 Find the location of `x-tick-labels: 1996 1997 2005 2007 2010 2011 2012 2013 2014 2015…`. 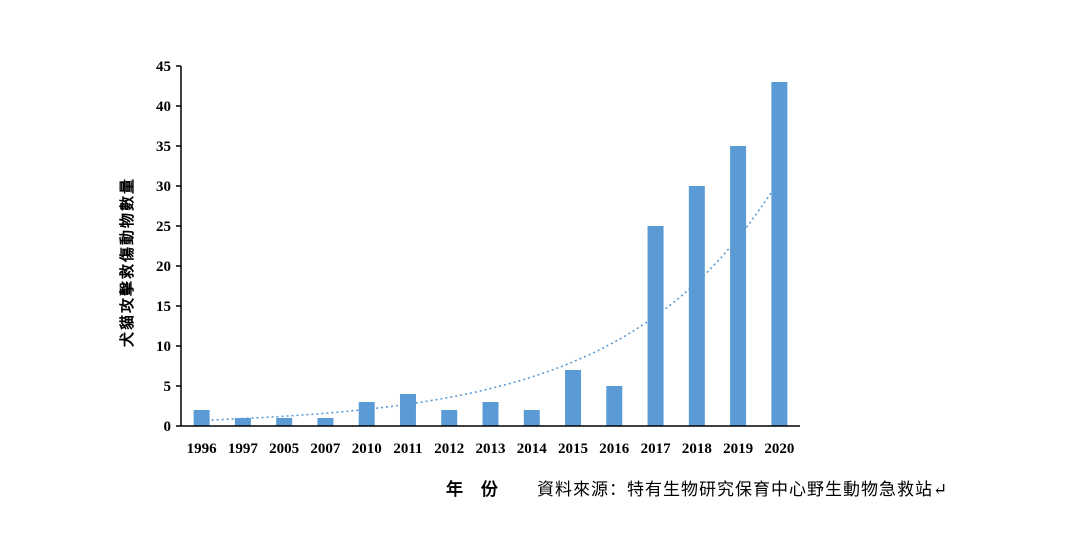

x-tick-labels: 1996 1997 2005 2007 2010 2011 2012 2013 2014 2015… is located at coordinates (491, 449).